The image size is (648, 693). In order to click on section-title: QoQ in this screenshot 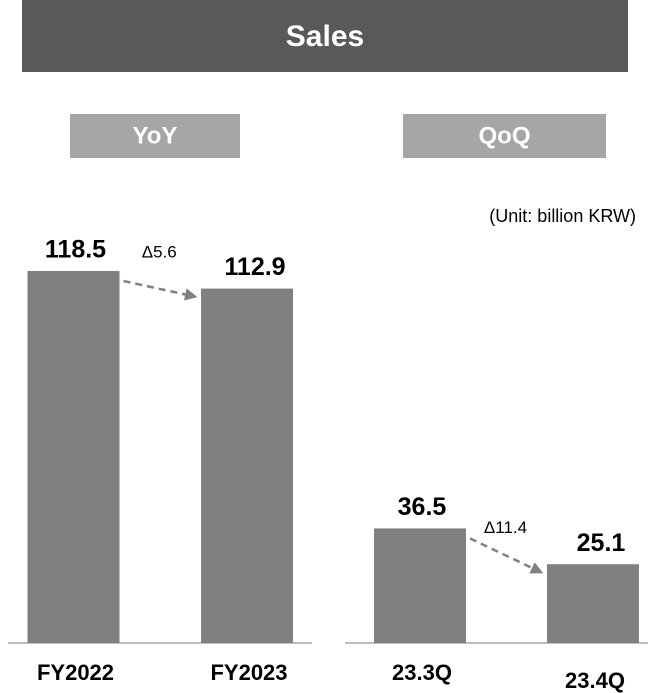, I will do `click(505, 135)`.